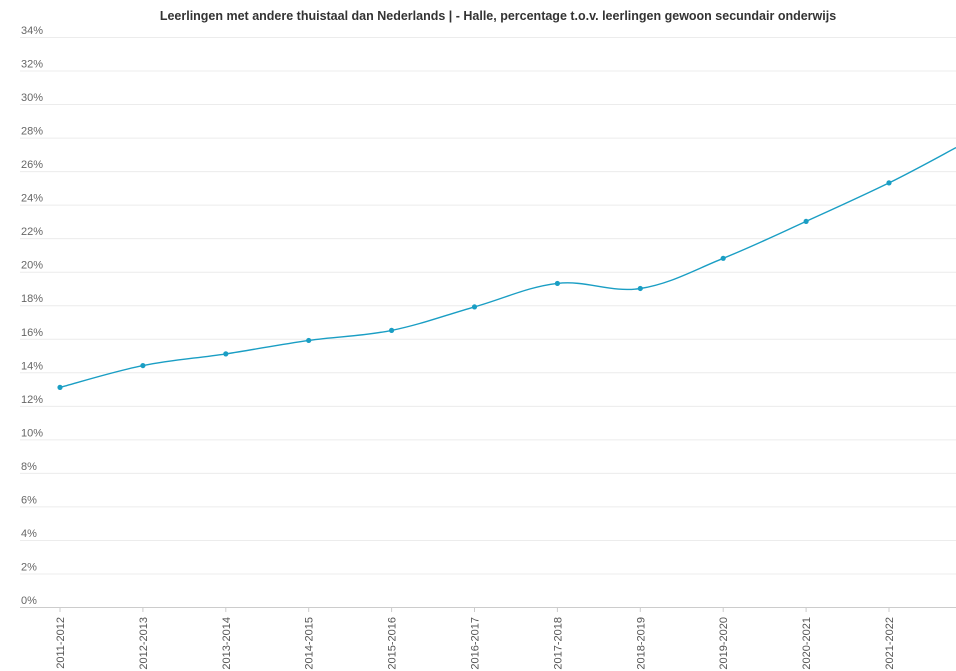 The width and height of the screenshot is (956, 671). Describe the element at coordinates (29, 500) in the screenshot. I see `y-tick-label: 6%` at that location.